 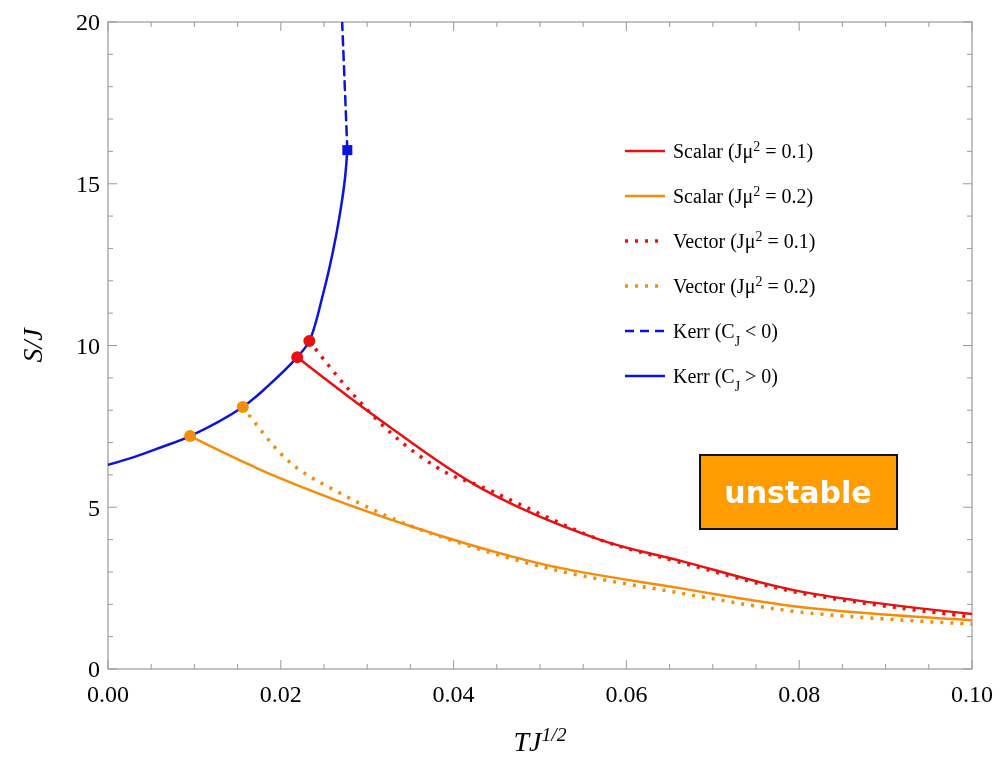 What do you see at coordinates (626, 694) in the screenshot?
I see `x-tick-label: 0.06` at bounding box center [626, 694].